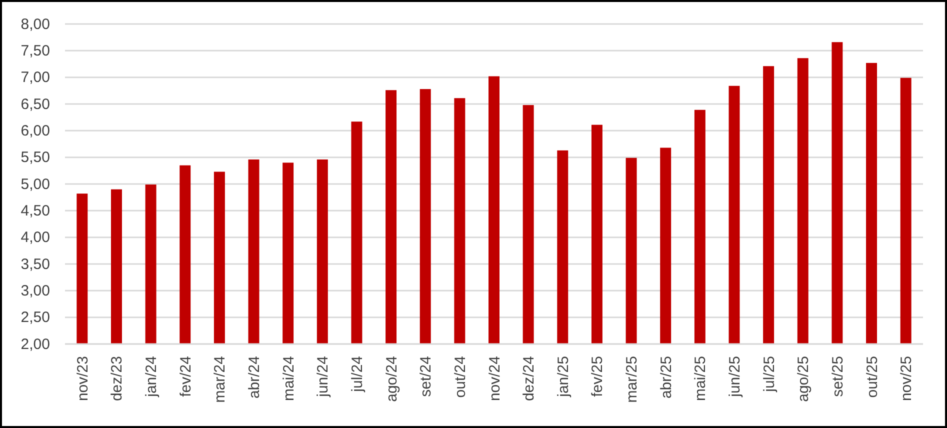 The height and width of the screenshot is (428, 947). I want to click on x-tick-label: jun/24, so click(323, 377).